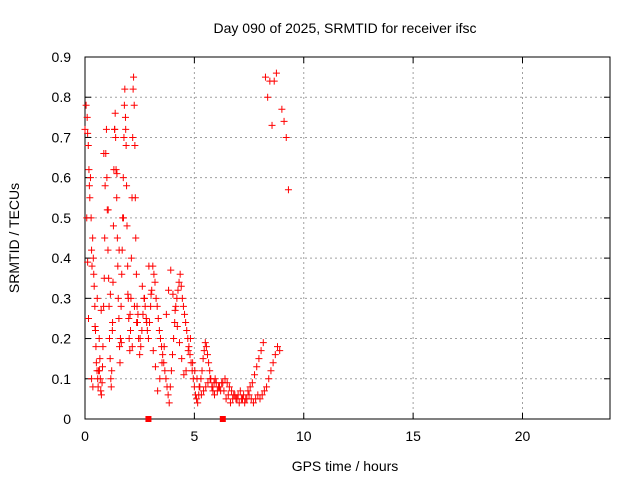 This screenshot has height=480, width=640. What do you see at coordinates (62, 97) in the screenshot?
I see `y-tick-label: 0.8` at bounding box center [62, 97].